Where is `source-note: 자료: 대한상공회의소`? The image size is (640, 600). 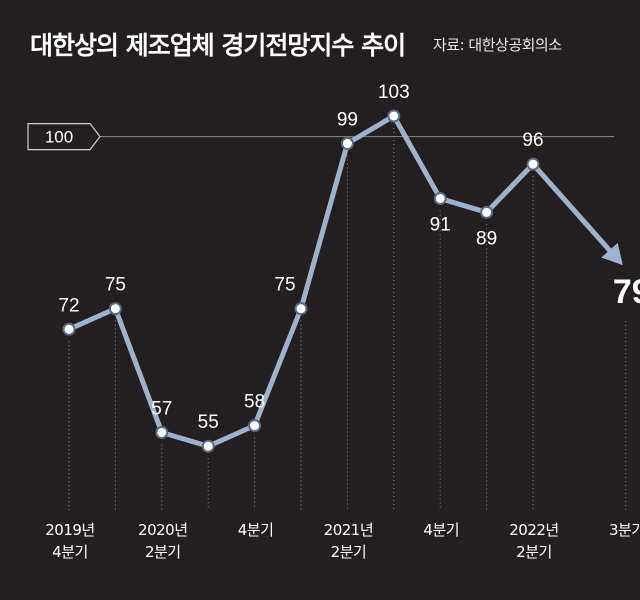
source-note: 자료: 대한상공회의소 is located at coordinates (497, 45).